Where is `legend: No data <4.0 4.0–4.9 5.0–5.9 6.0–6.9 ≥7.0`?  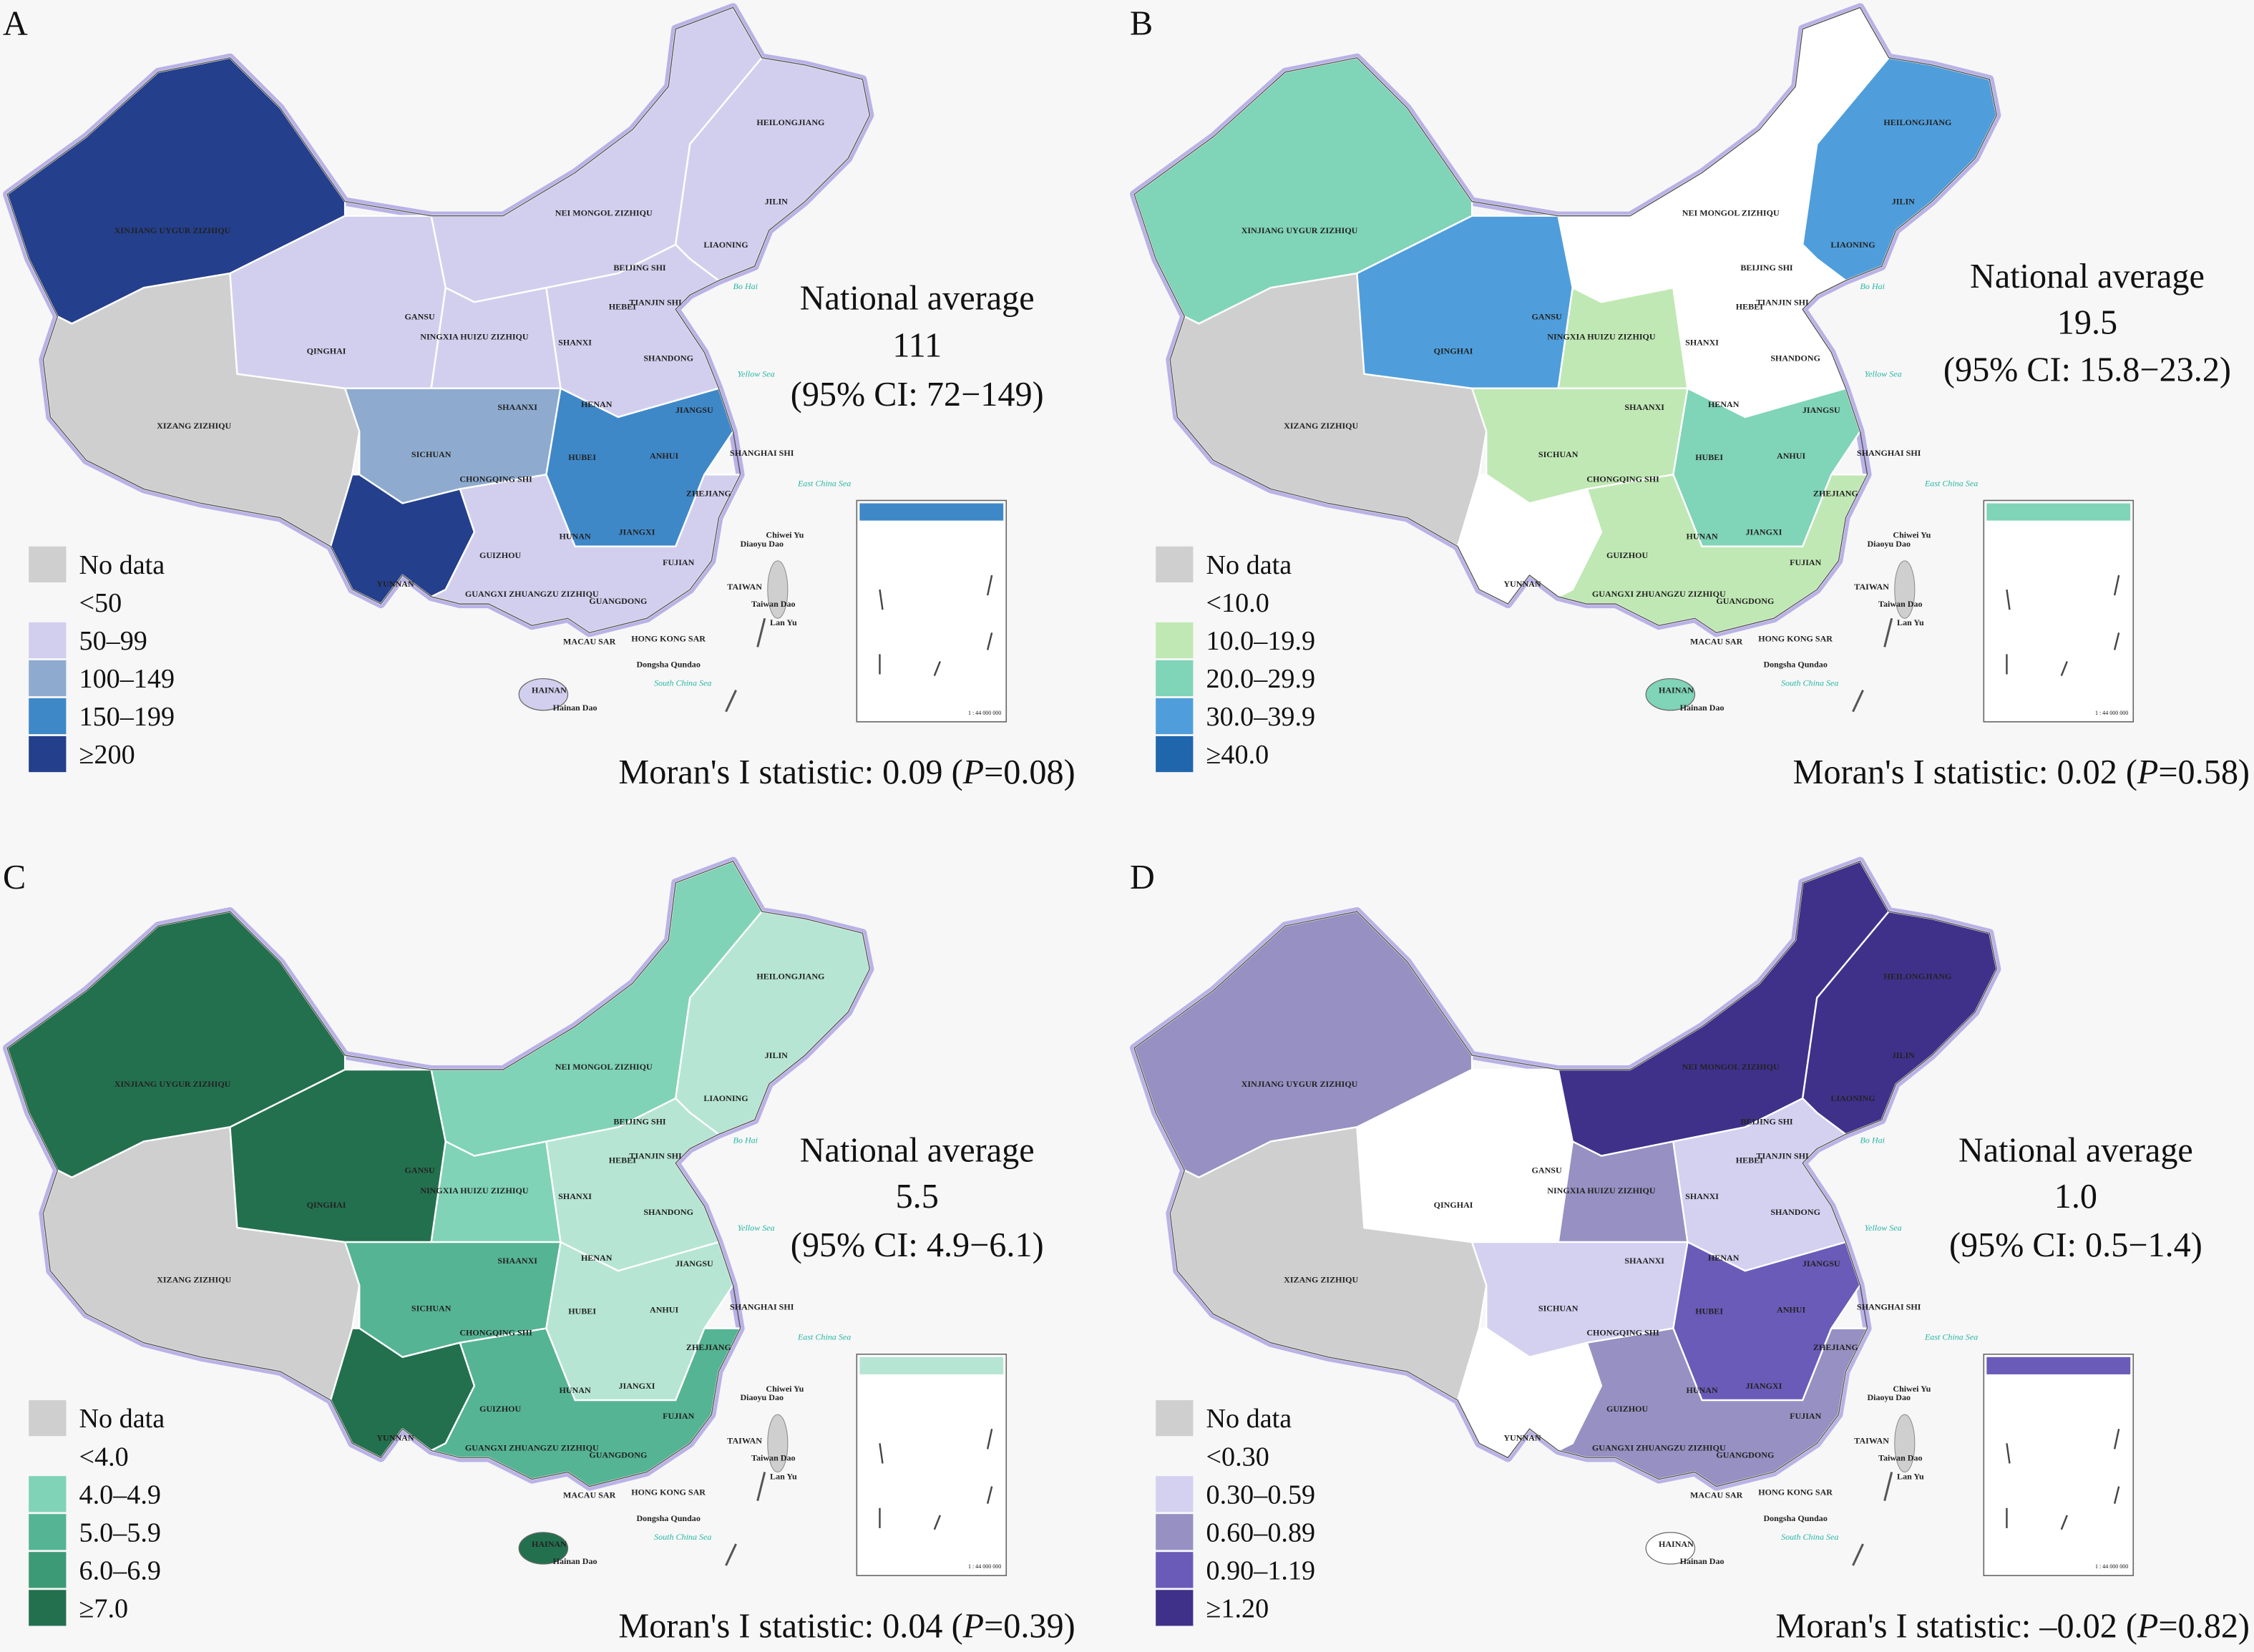
legend: No data <4.0 4.0–4.9 5.0–5.9 6.0–6.9 ≥7.0 is located at coordinates (97, 1513).